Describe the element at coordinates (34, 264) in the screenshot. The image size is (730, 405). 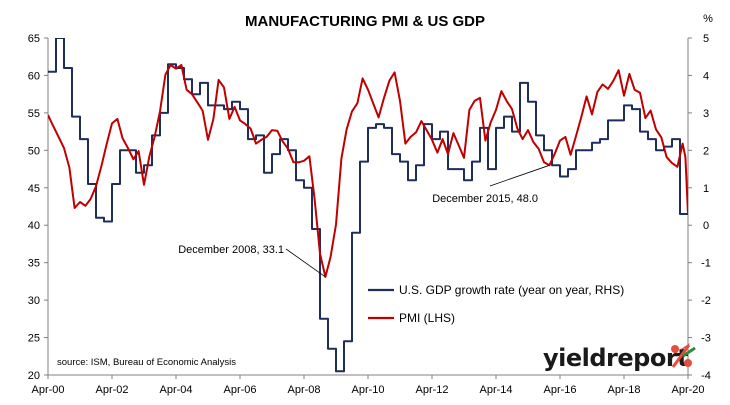
I see `left-axis-tick-label: 35` at that location.